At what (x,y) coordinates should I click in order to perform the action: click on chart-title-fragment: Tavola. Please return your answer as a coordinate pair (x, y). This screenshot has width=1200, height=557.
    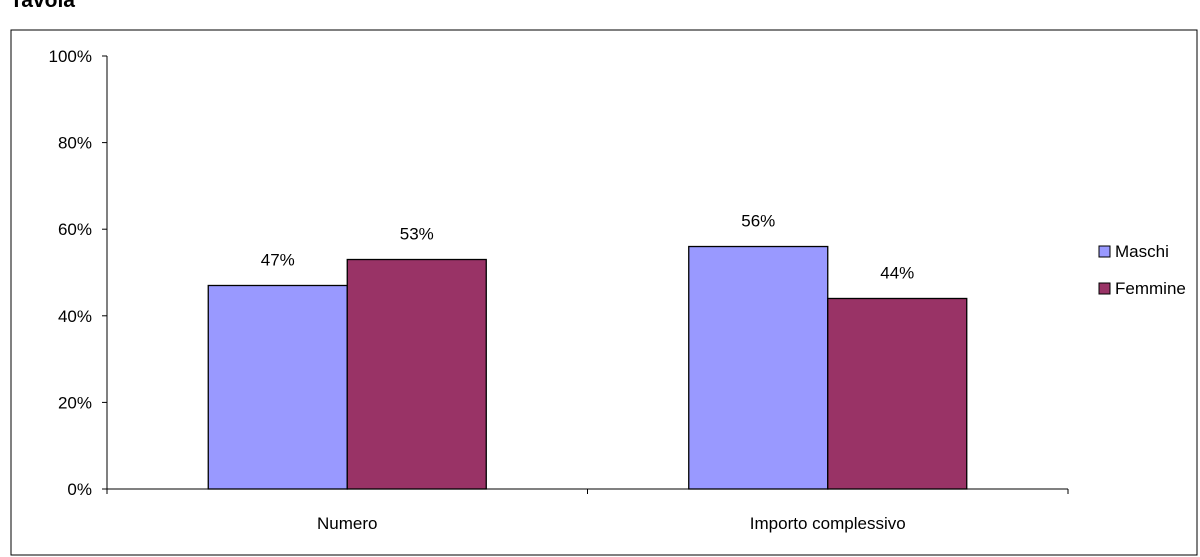
    Looking at the image, I should click on (42, 6).